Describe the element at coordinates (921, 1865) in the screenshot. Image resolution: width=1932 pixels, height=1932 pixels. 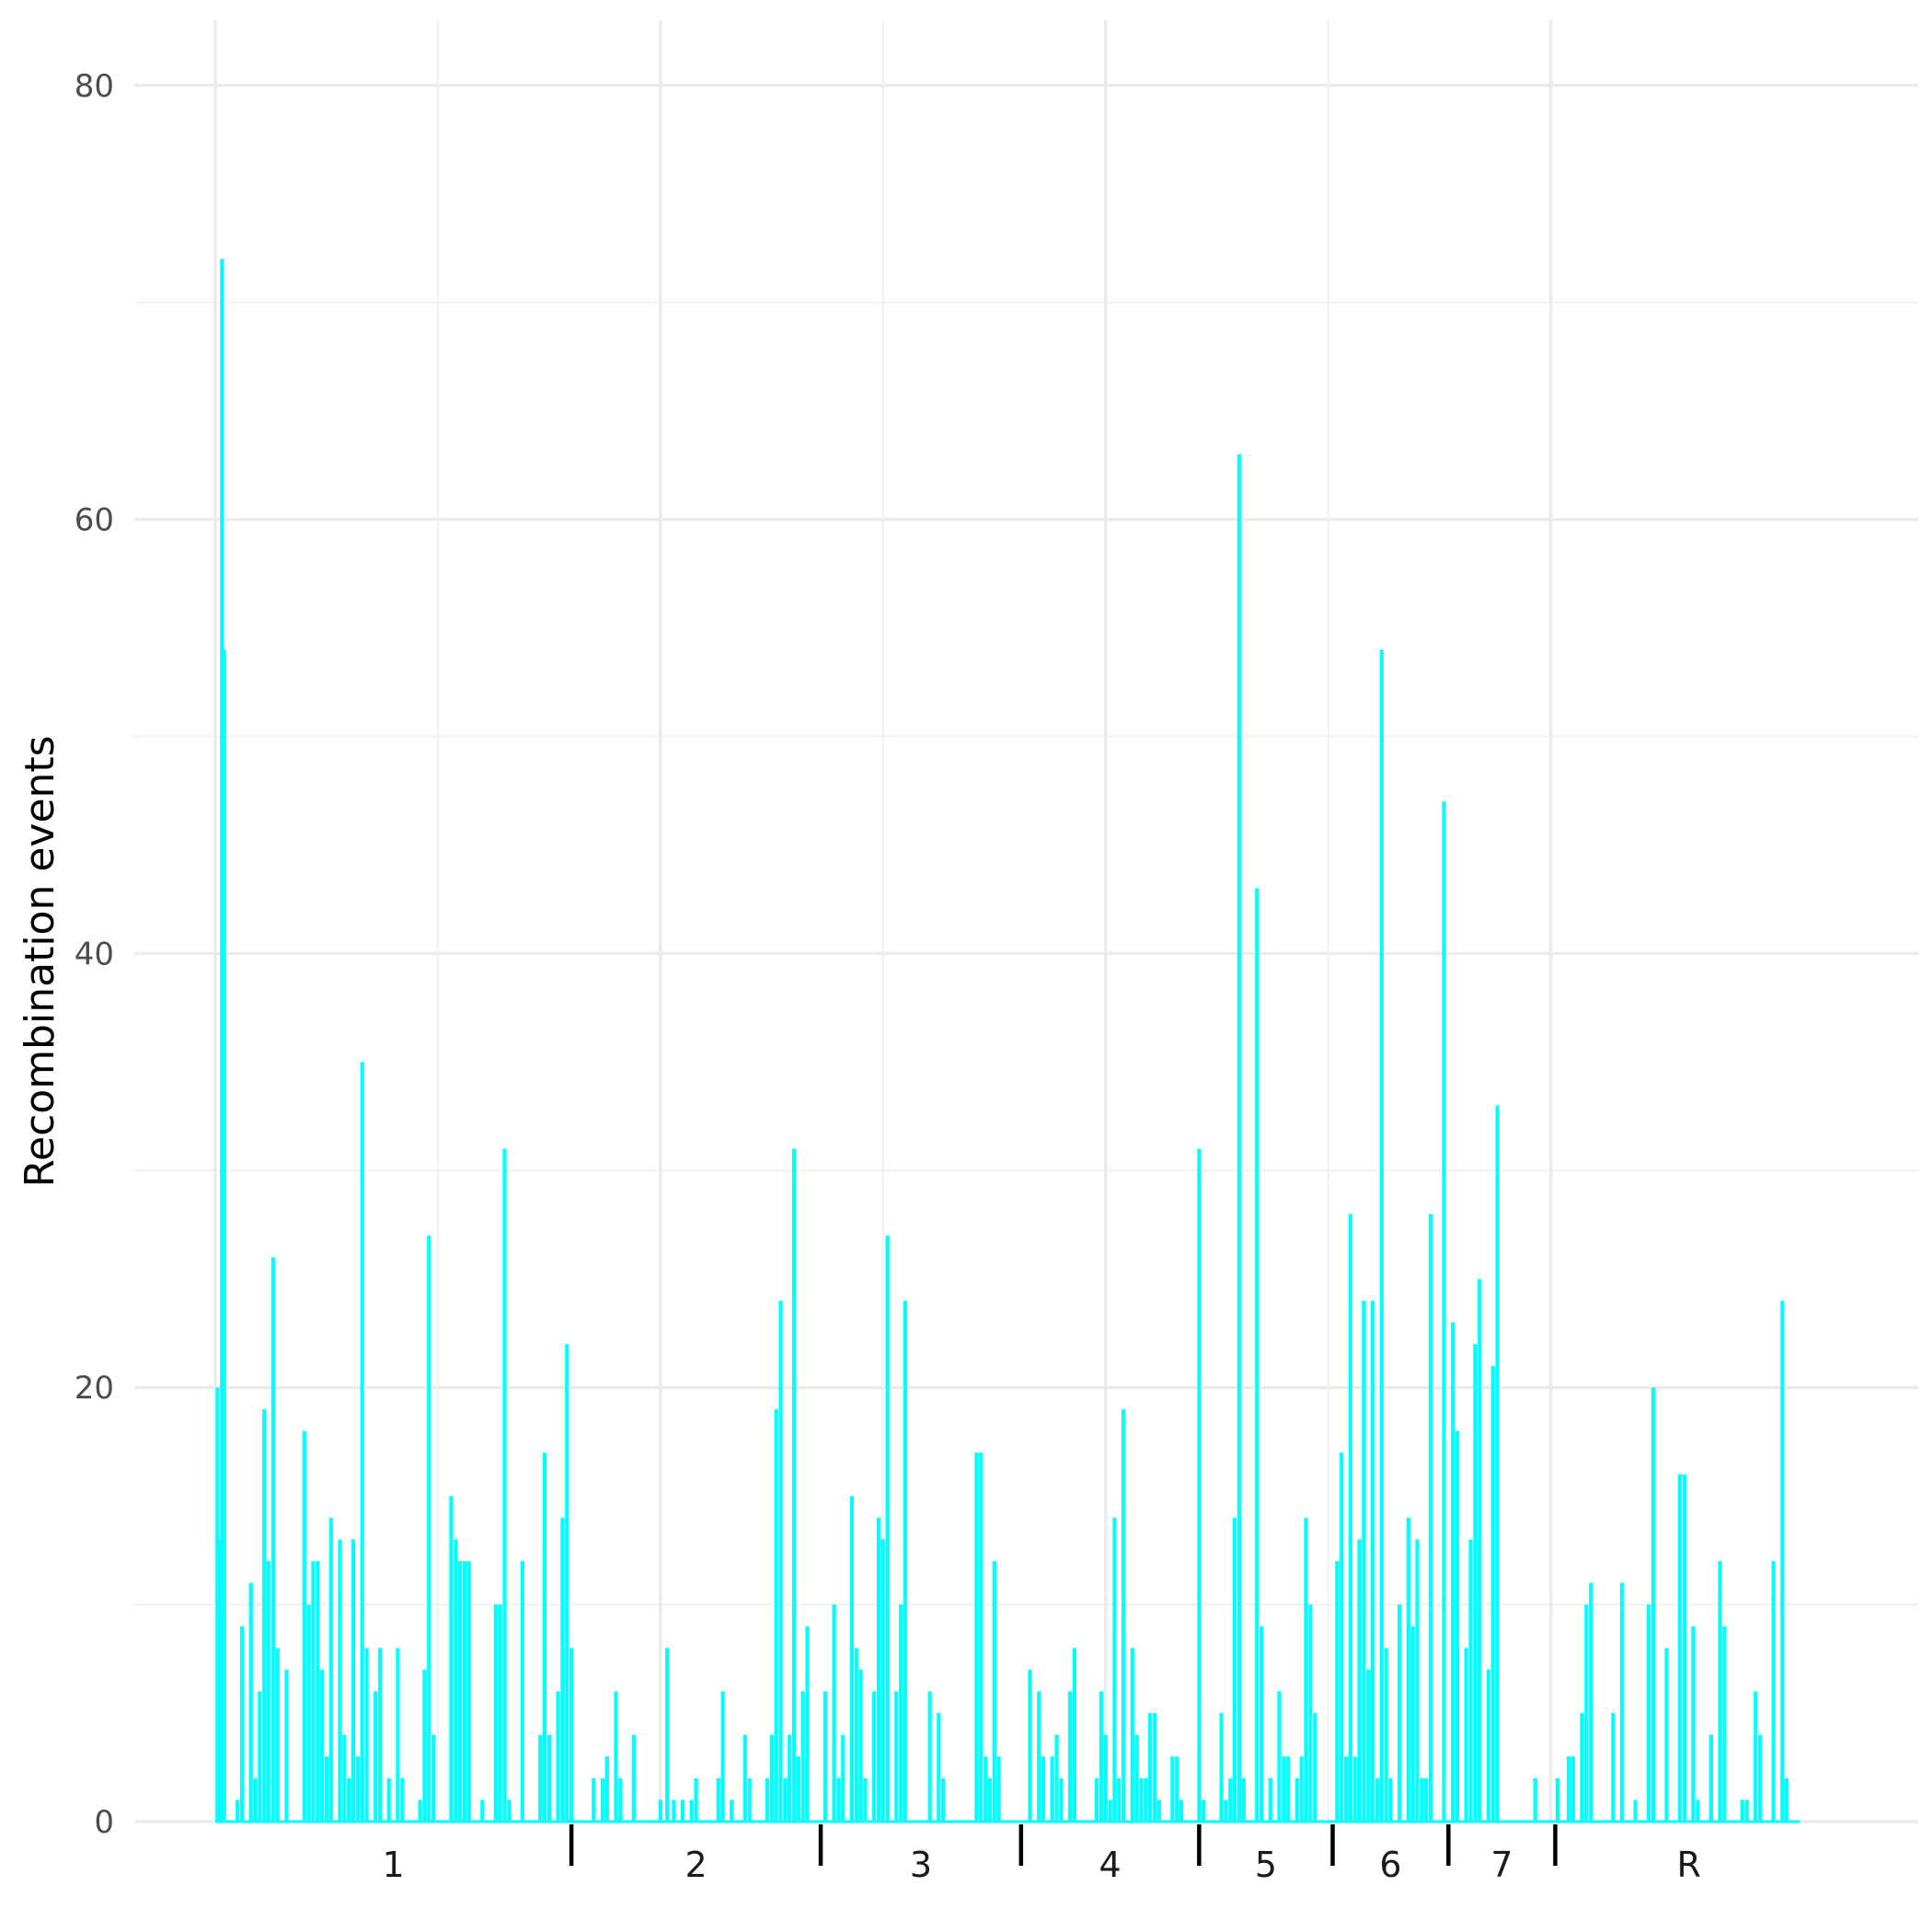
I see `x-group-label: 3` at that location.